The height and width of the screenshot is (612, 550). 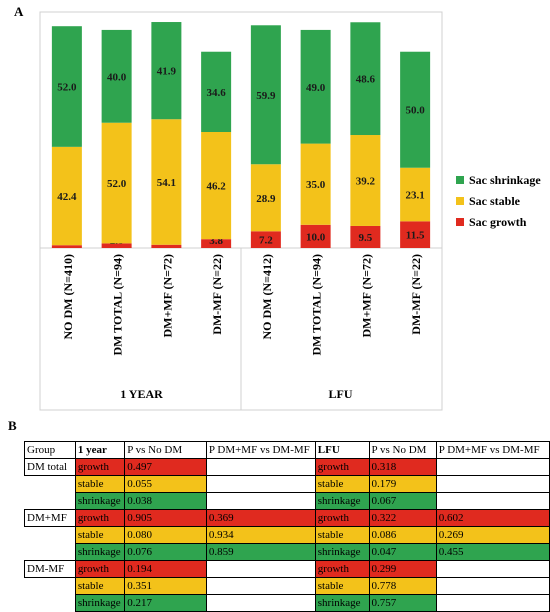 I want to click on table-cell: 0.086, so click(x=402, y=535).